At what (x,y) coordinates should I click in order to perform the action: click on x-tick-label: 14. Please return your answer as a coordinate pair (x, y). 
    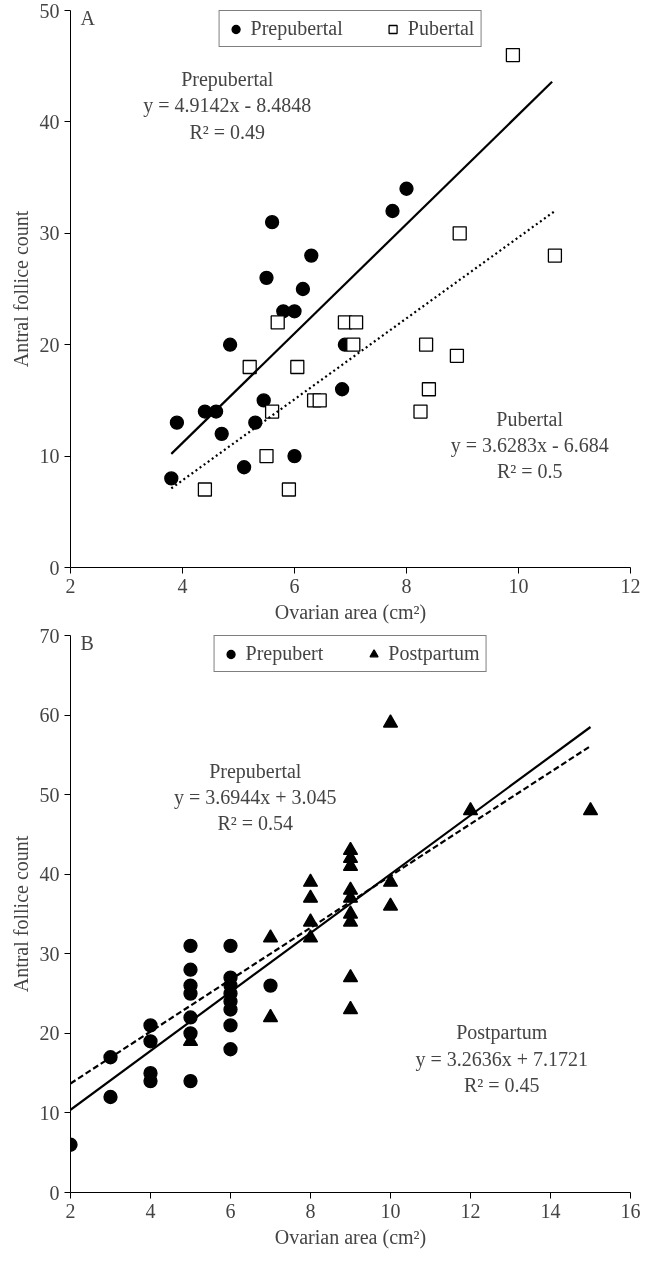
    Looking at the image, I should click on (550, 1210).